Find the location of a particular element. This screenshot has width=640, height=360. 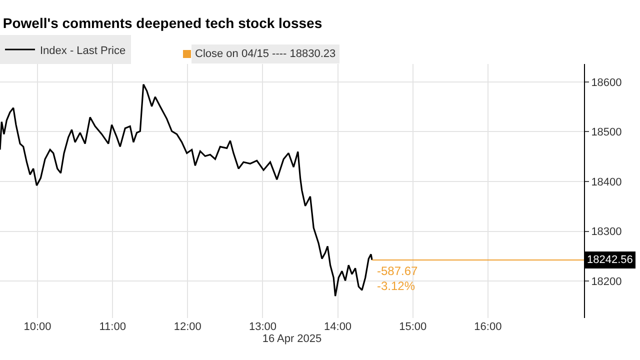

chart-subtitle: Powell's comments deepened tech stock losses is located at coordinates (162, 22).